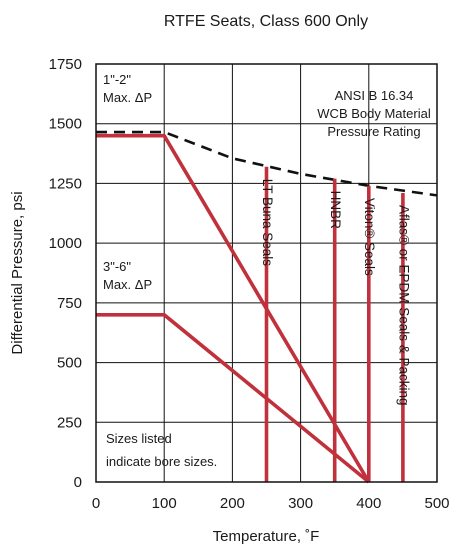 The width and height of the screenshot is (457, 552). I want to click on large-bore-label-line1: 3"-6", so click(117, 266).